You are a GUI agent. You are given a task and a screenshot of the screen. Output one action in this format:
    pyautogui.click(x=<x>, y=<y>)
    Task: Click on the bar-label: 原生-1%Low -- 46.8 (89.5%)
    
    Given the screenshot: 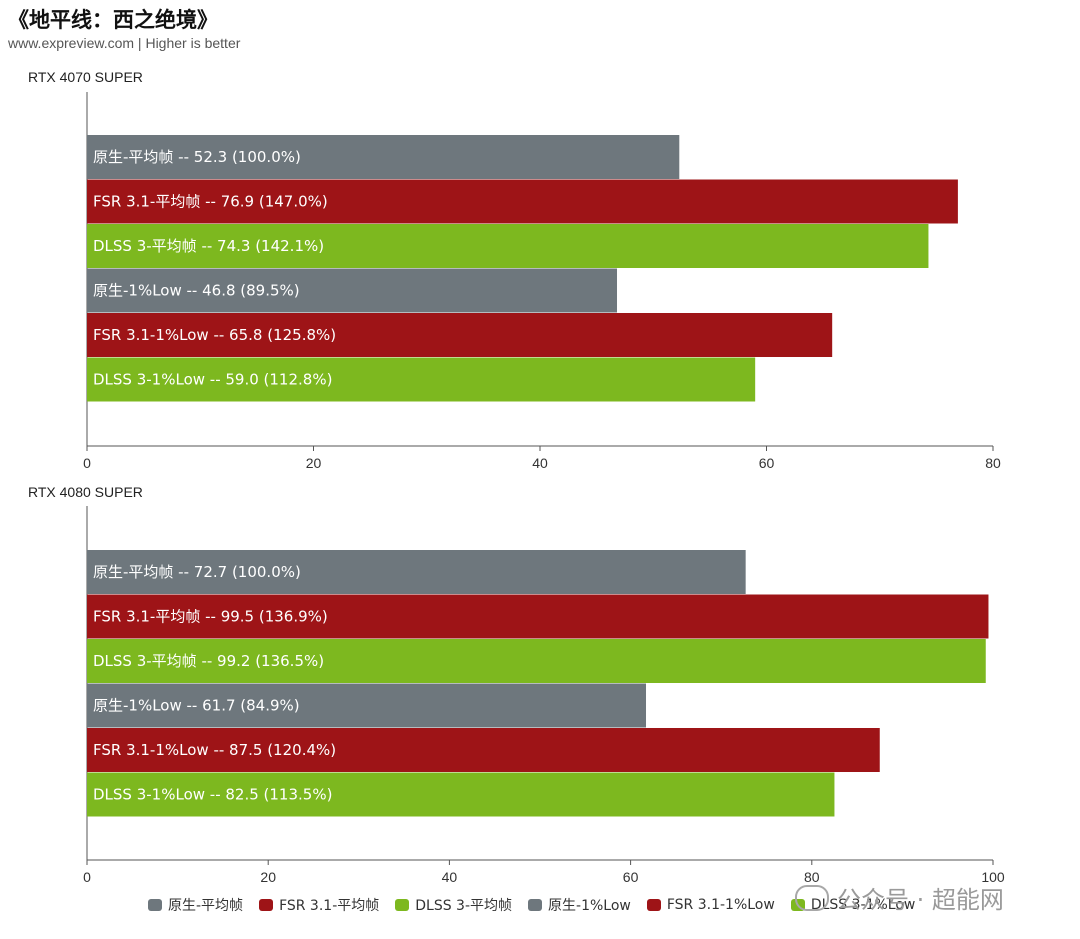 What is the action you would take?
    pyautogui.click(x=196, y=291)
    